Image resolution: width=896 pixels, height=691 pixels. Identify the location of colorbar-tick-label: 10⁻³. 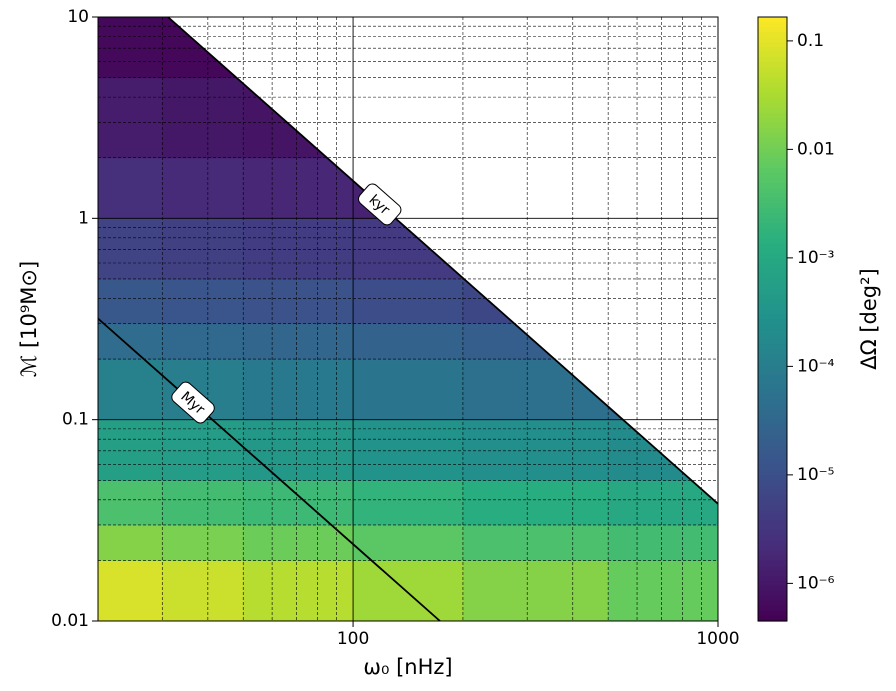
(815, 258).